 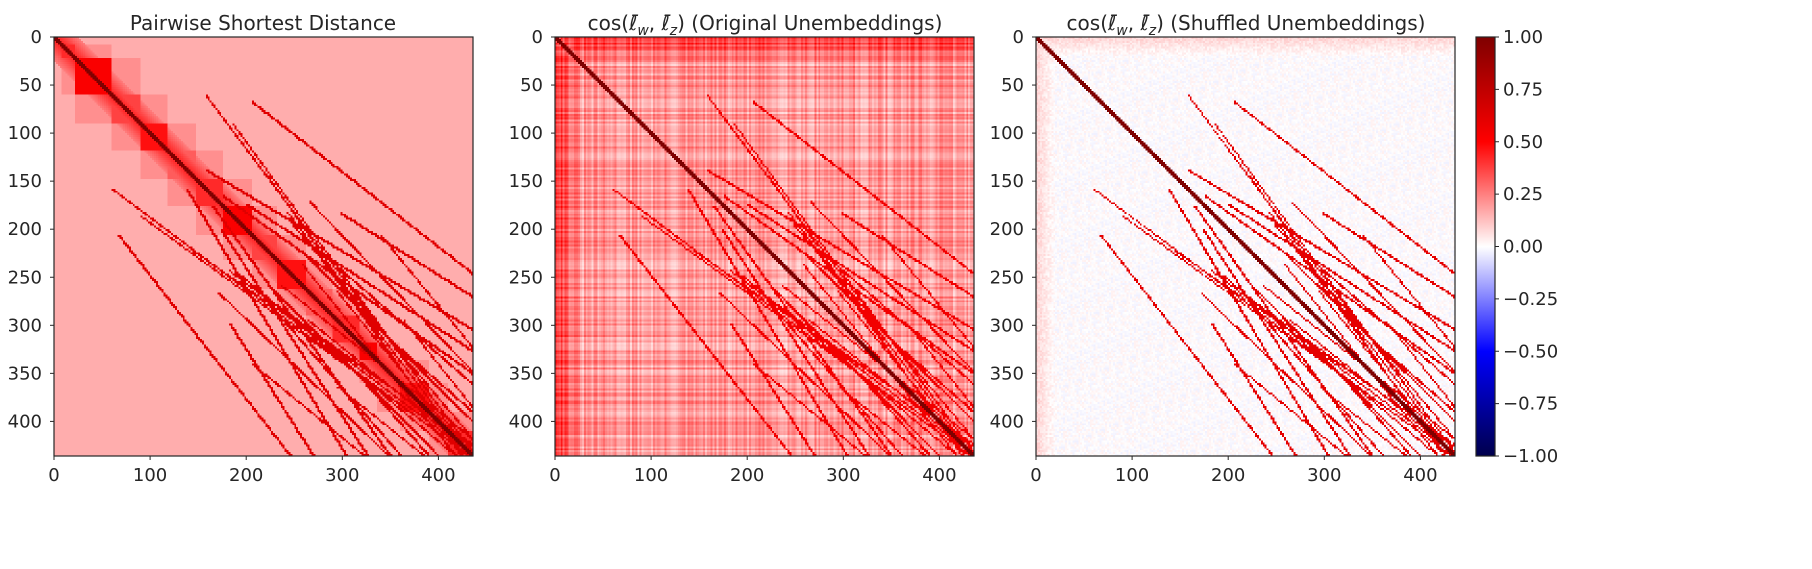 I want to click on colorbar-tick-label: 0.50, so click(x=1523, y=142).